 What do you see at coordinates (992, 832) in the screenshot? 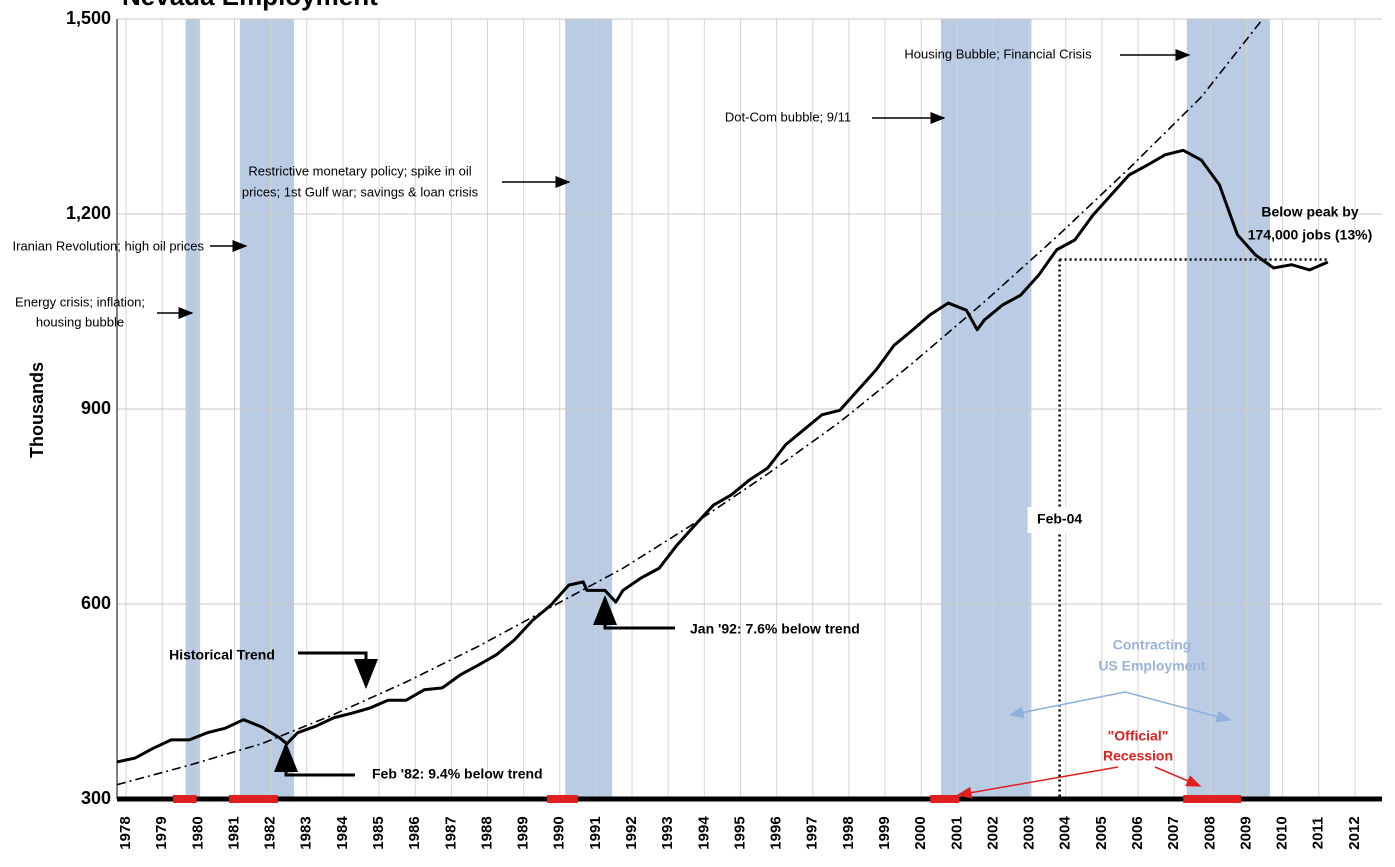
I see `x-tick-label: 2002` at bounding box center [992, 832].